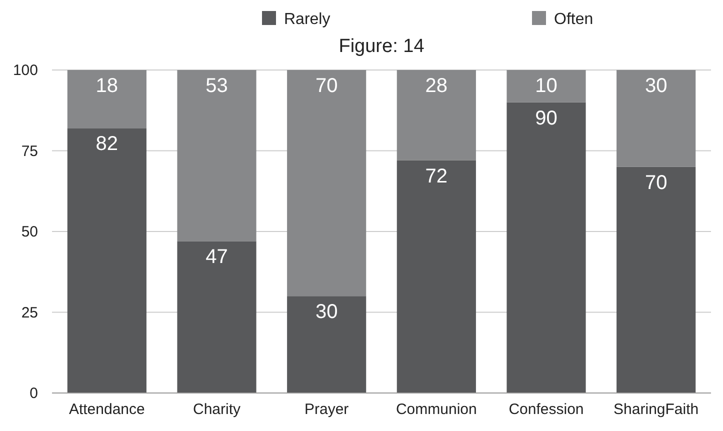 This screenshot has height=431, width=723. I want to click on data-label: 90, so click(546, 118).